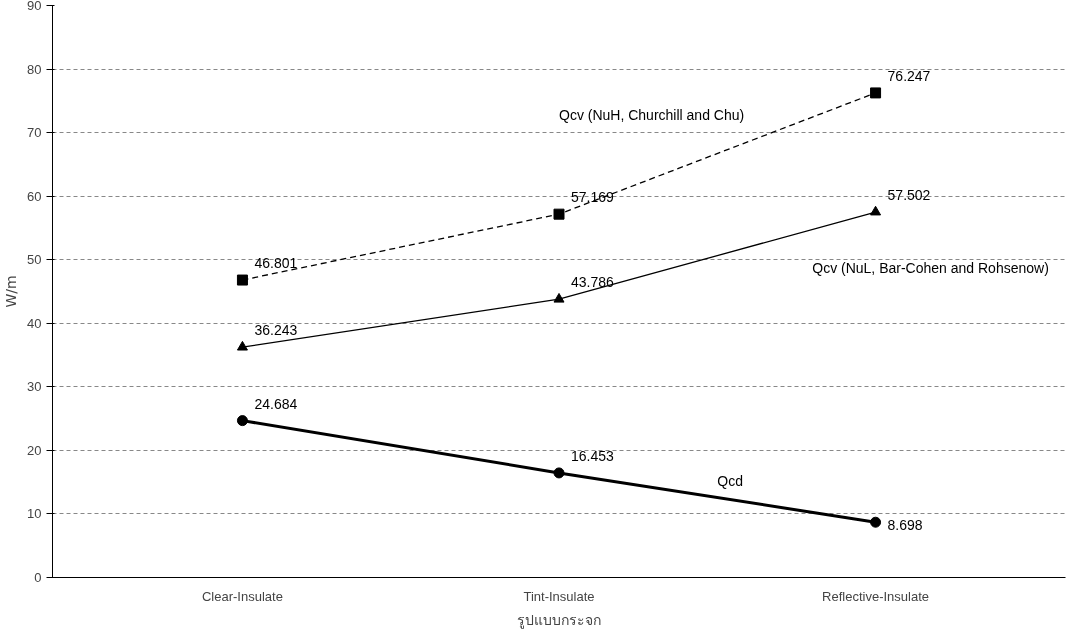 The image size is (1075, 637). What do you see at coordinates (34, 514) in the screenshot?
I see `y-tick-label: 10` at bounding box center [34, 514].